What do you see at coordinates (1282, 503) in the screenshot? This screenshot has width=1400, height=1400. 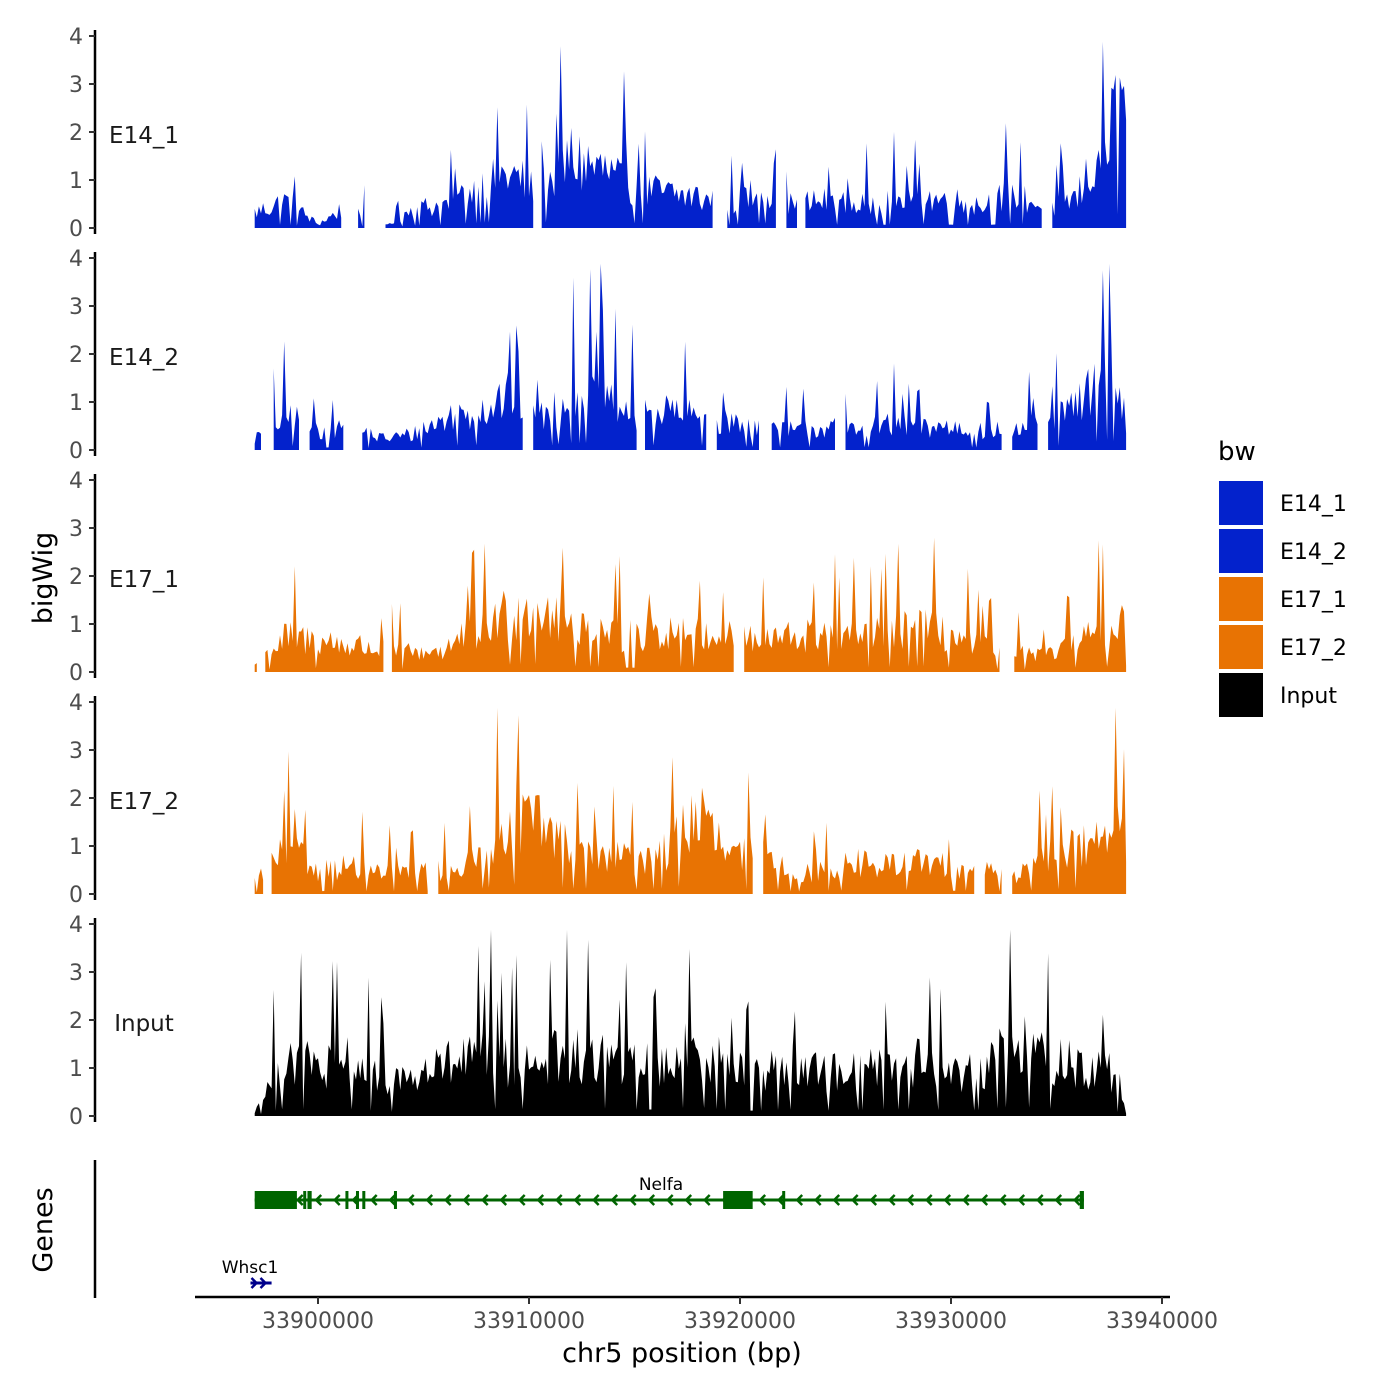 I see `legend-item-e14-1: E14_1` at bounding box center [1282, 503].